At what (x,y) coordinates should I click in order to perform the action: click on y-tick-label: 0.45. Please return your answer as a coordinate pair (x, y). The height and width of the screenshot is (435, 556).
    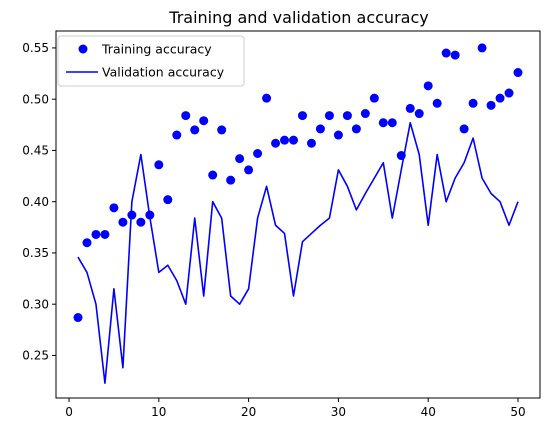
    Looking at the image, I should click on (35, 151).